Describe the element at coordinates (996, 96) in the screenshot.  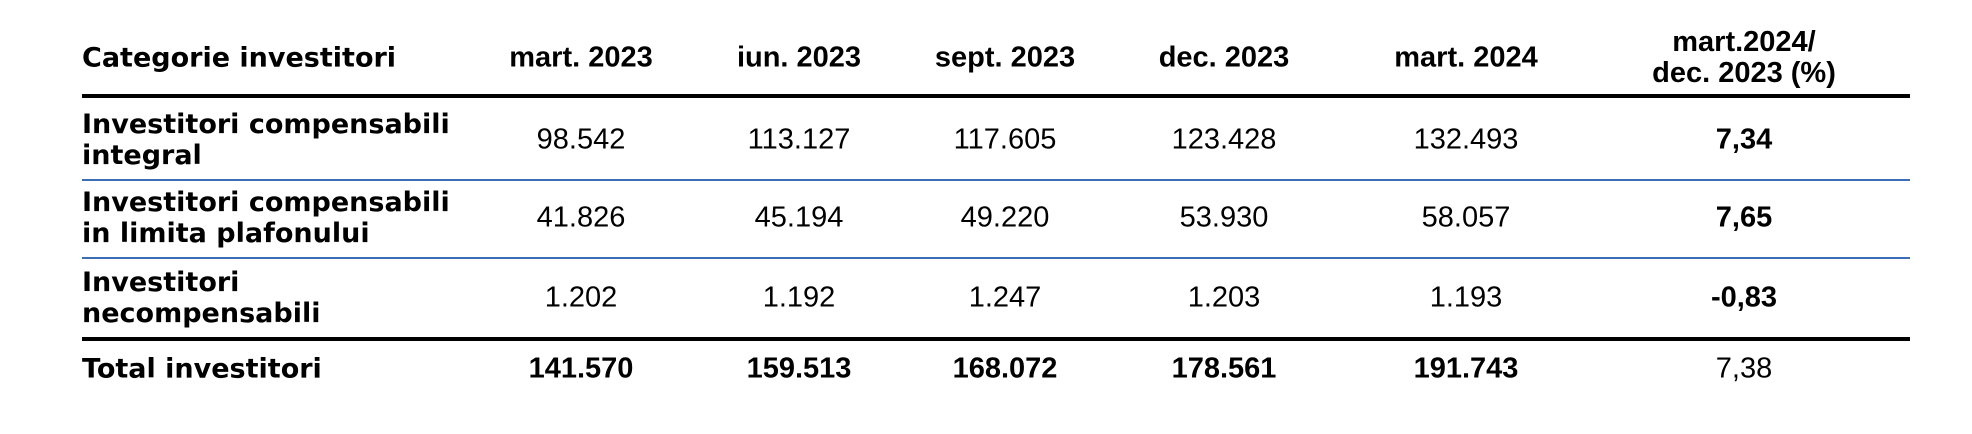
I see `header-rule` at that location.